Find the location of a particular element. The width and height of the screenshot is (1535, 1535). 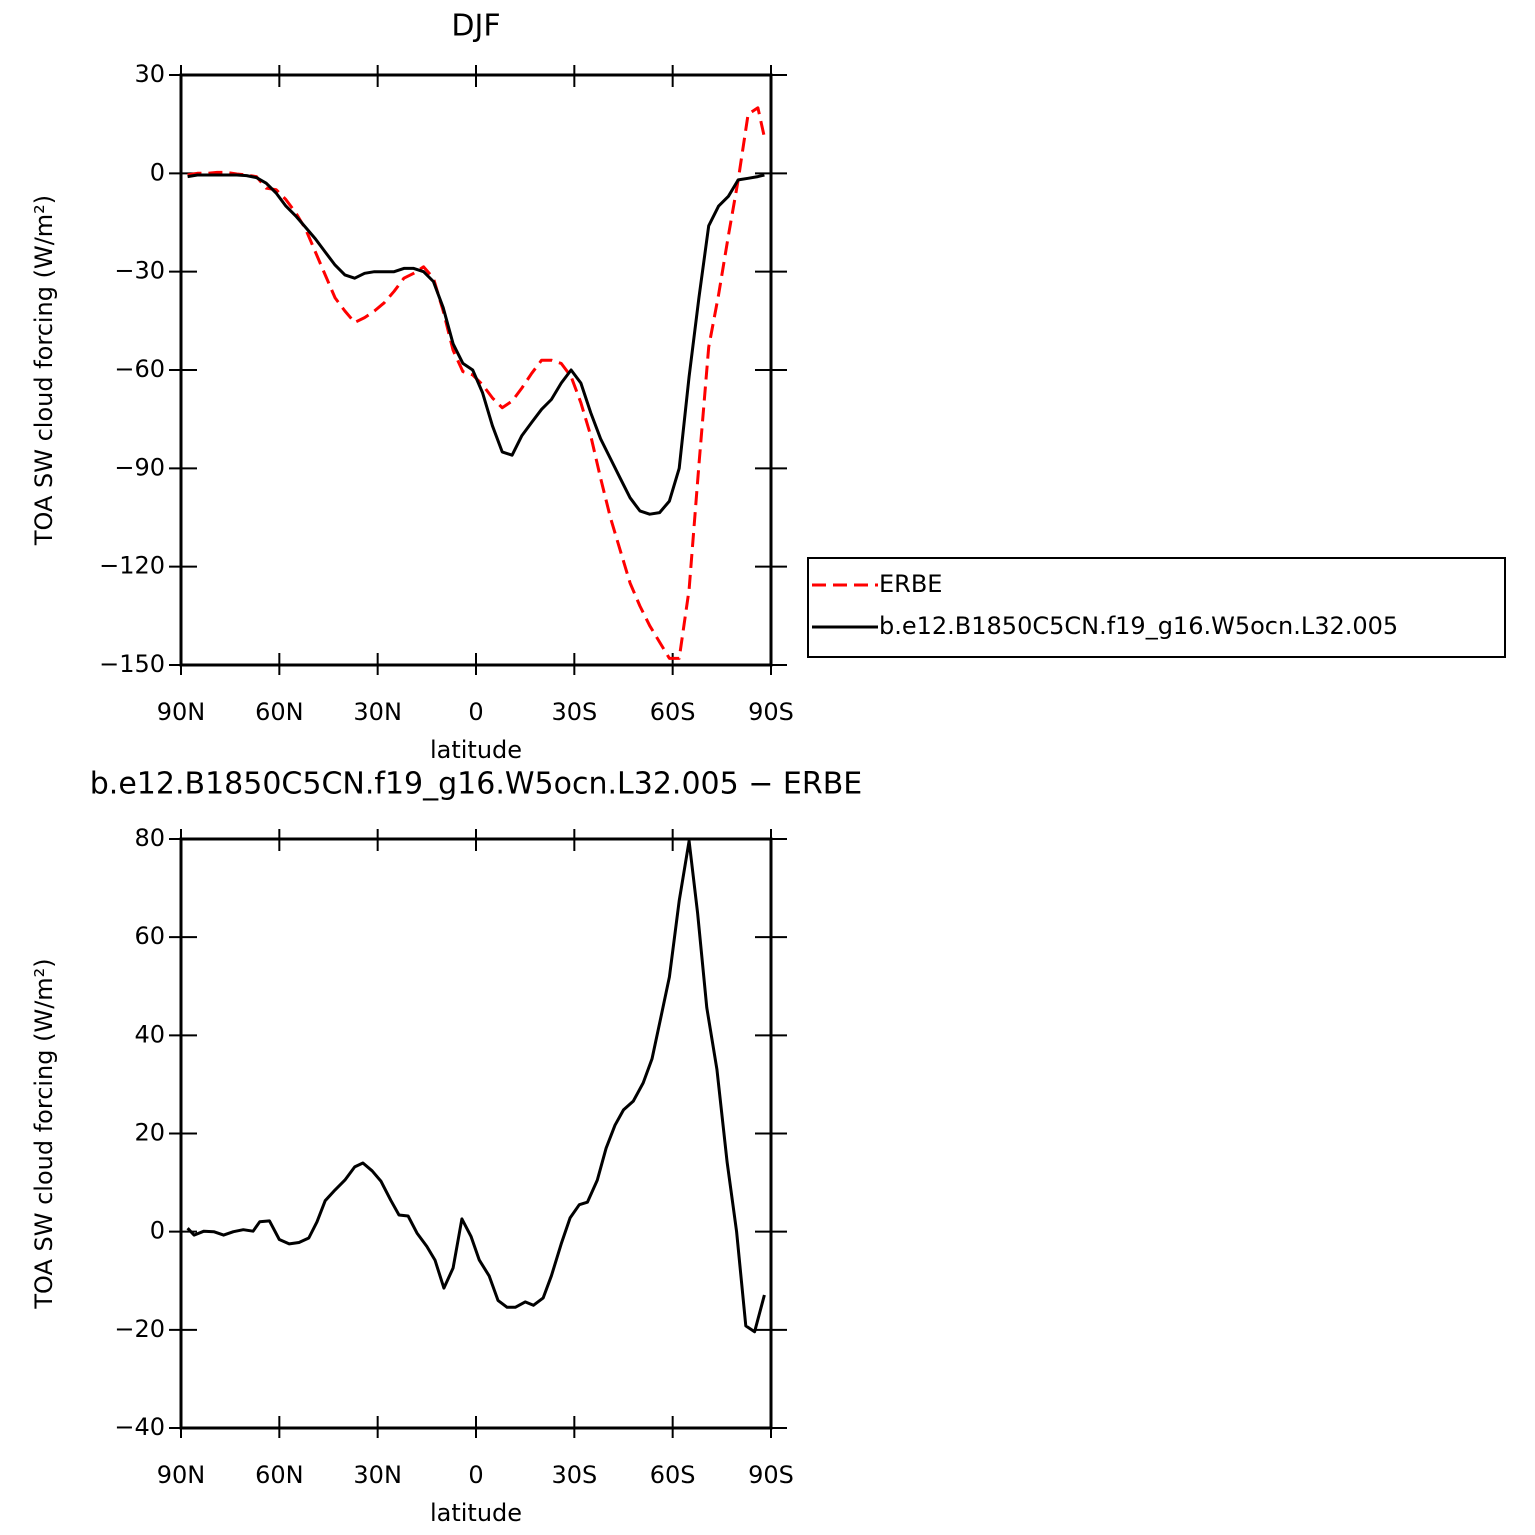

y-tick-label: −20 is located at coordinates (139, 1329).